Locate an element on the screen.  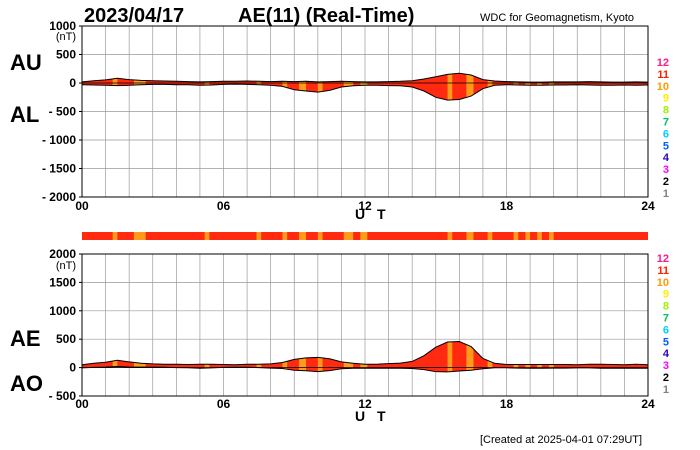
activity-bar is located at coordinates (365, 236).